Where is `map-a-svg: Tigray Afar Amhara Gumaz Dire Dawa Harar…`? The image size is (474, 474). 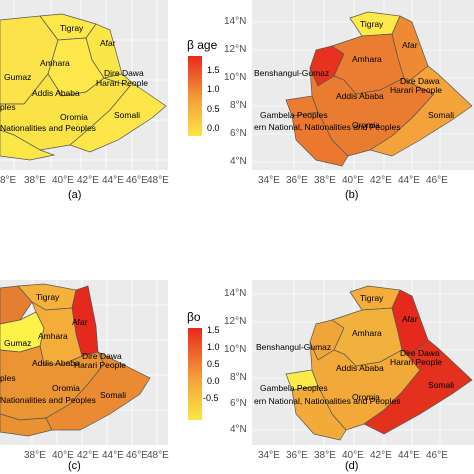
map-a-svg: Tigray Afar Amhara Gumaz Dire Dawa Harar… is located at coordinates (84, 85).